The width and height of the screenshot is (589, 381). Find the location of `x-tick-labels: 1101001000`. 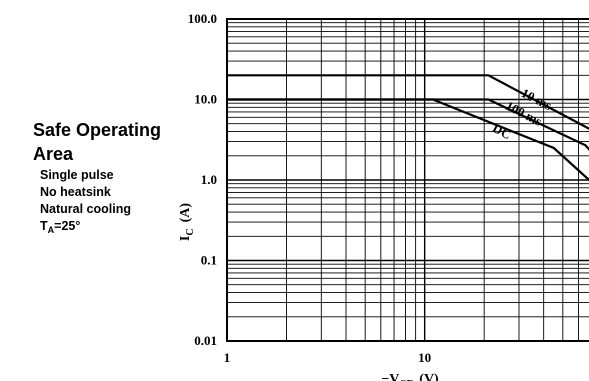

x-tick-labels: 1101001000 is located at coordinates (327, 357).